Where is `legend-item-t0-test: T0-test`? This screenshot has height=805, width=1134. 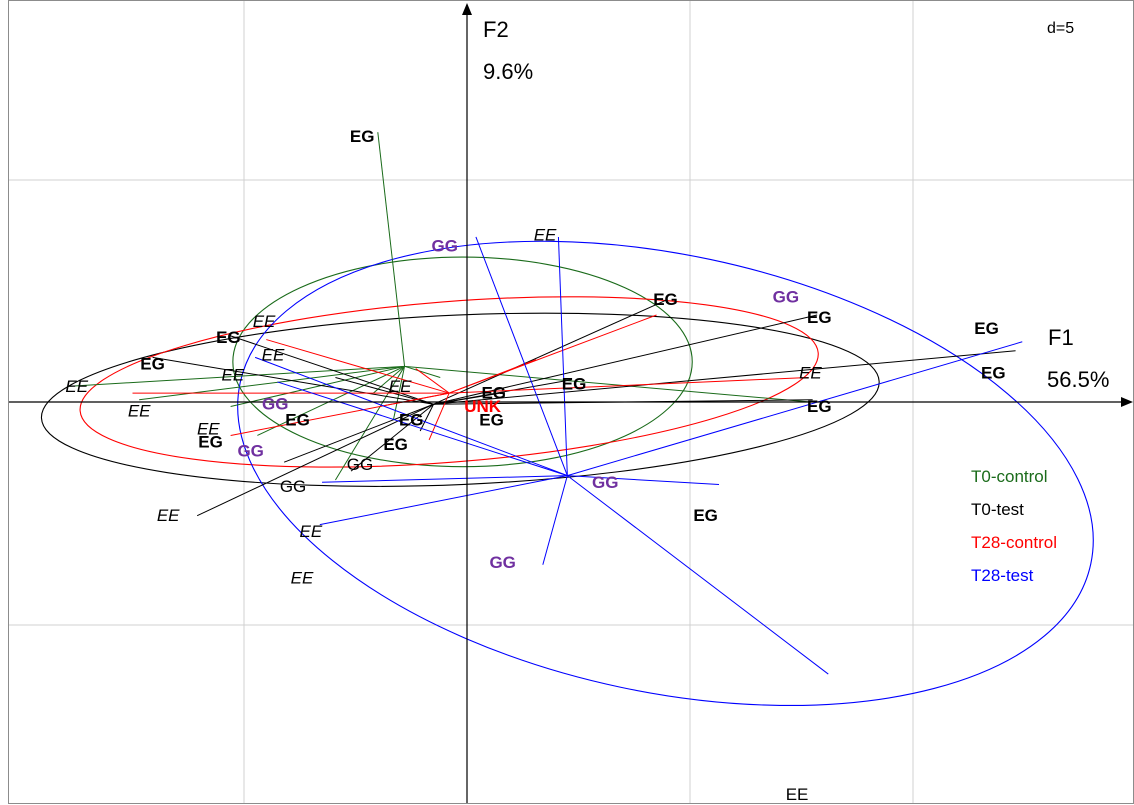
legend-item-t0-test: T0-test is located at coordinates (997, 509).